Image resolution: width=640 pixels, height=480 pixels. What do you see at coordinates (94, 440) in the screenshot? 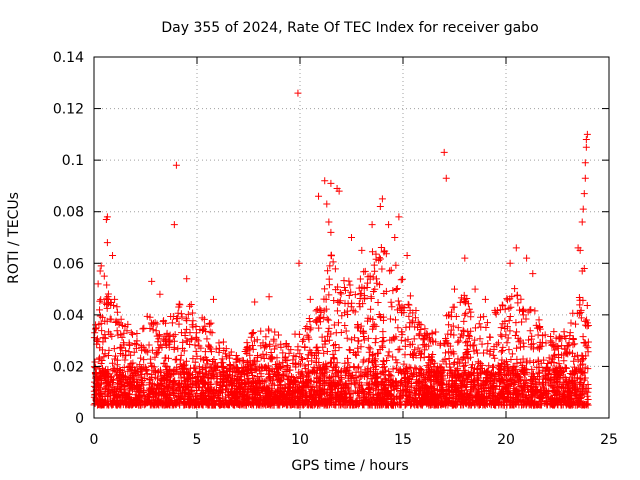
I see `x-tick-label: 0` at bounding box center [94, 440].